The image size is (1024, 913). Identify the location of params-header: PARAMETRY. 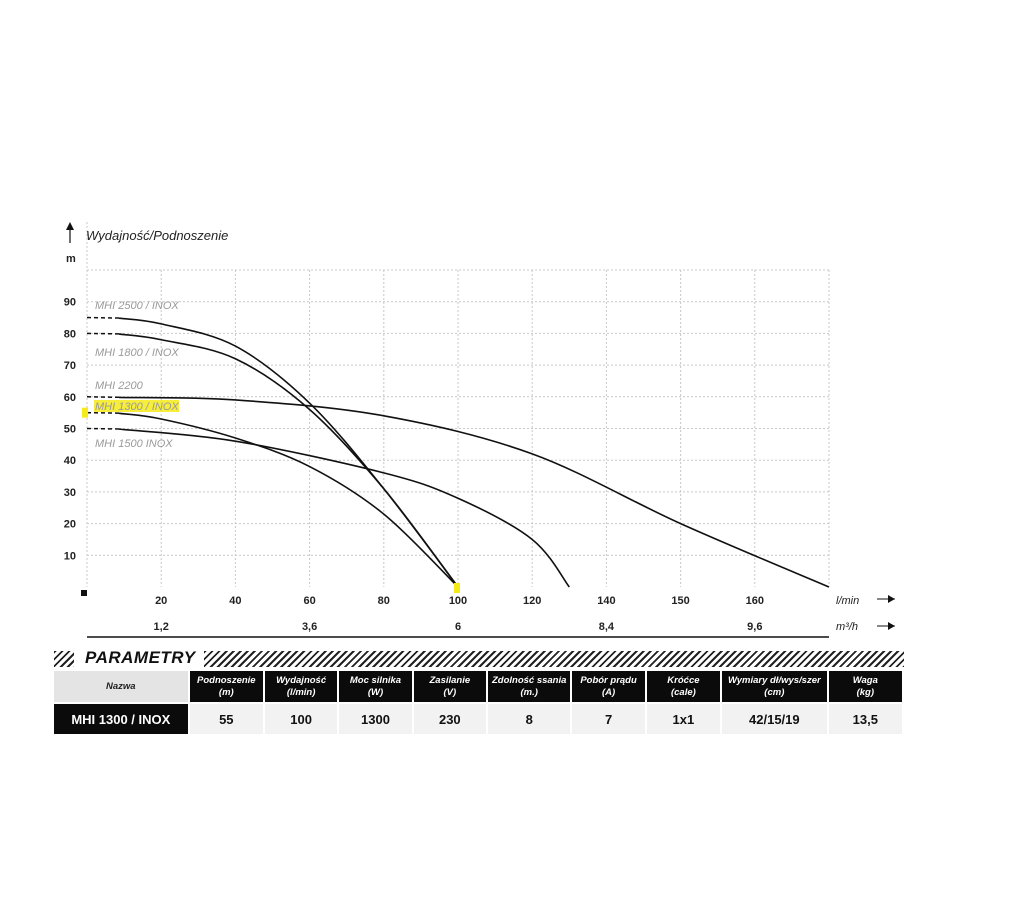
(479, 658).